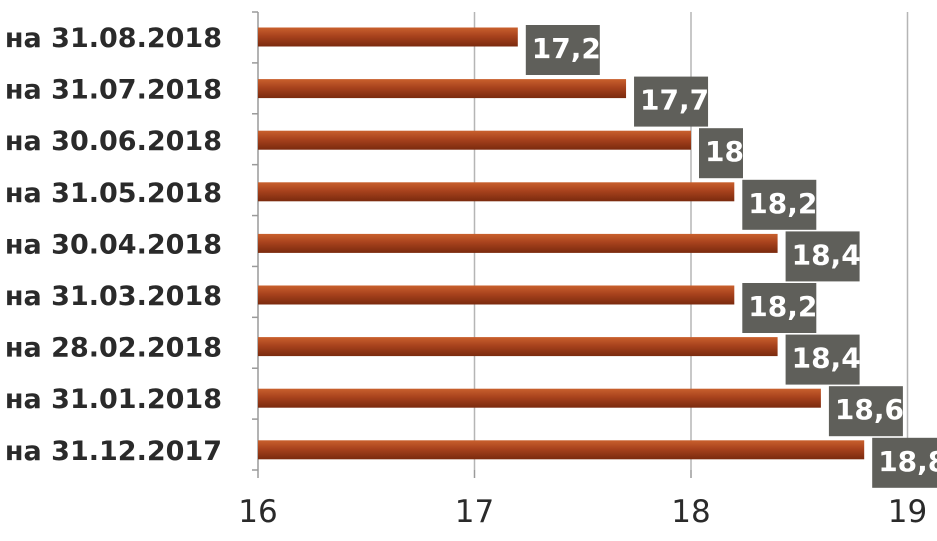 The width and height of the screenshot is (937, 541). Describe the element at coordinates (113, 399) in the screenshot. I see `category-label: на 31.01.2018` at that location.